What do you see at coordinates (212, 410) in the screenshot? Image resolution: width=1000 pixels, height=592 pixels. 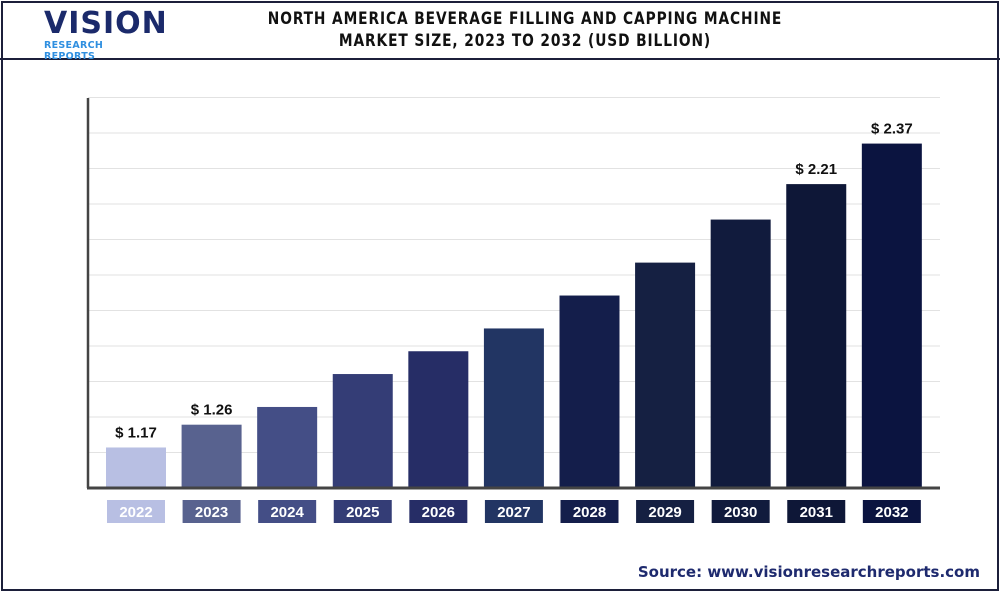 I see `data-label-2023: $ 1.26` at bounding box center [212, 410].